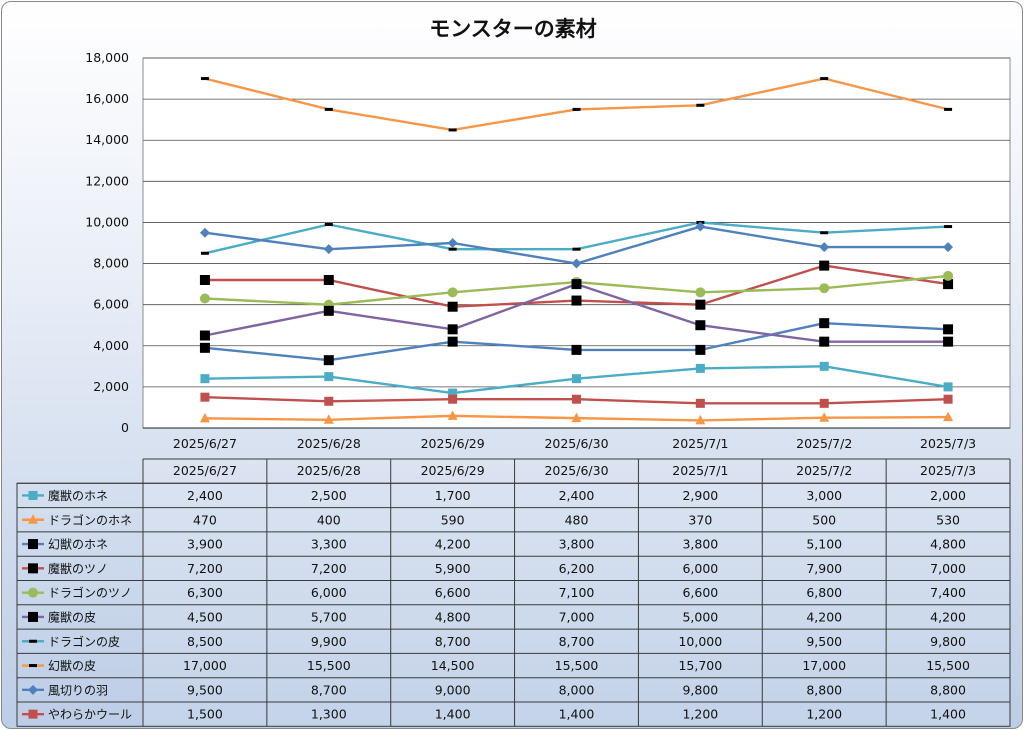  Describe the element at coordinates (700, 641) in the screenshot. I see `table-cell: 10,000` at that location.